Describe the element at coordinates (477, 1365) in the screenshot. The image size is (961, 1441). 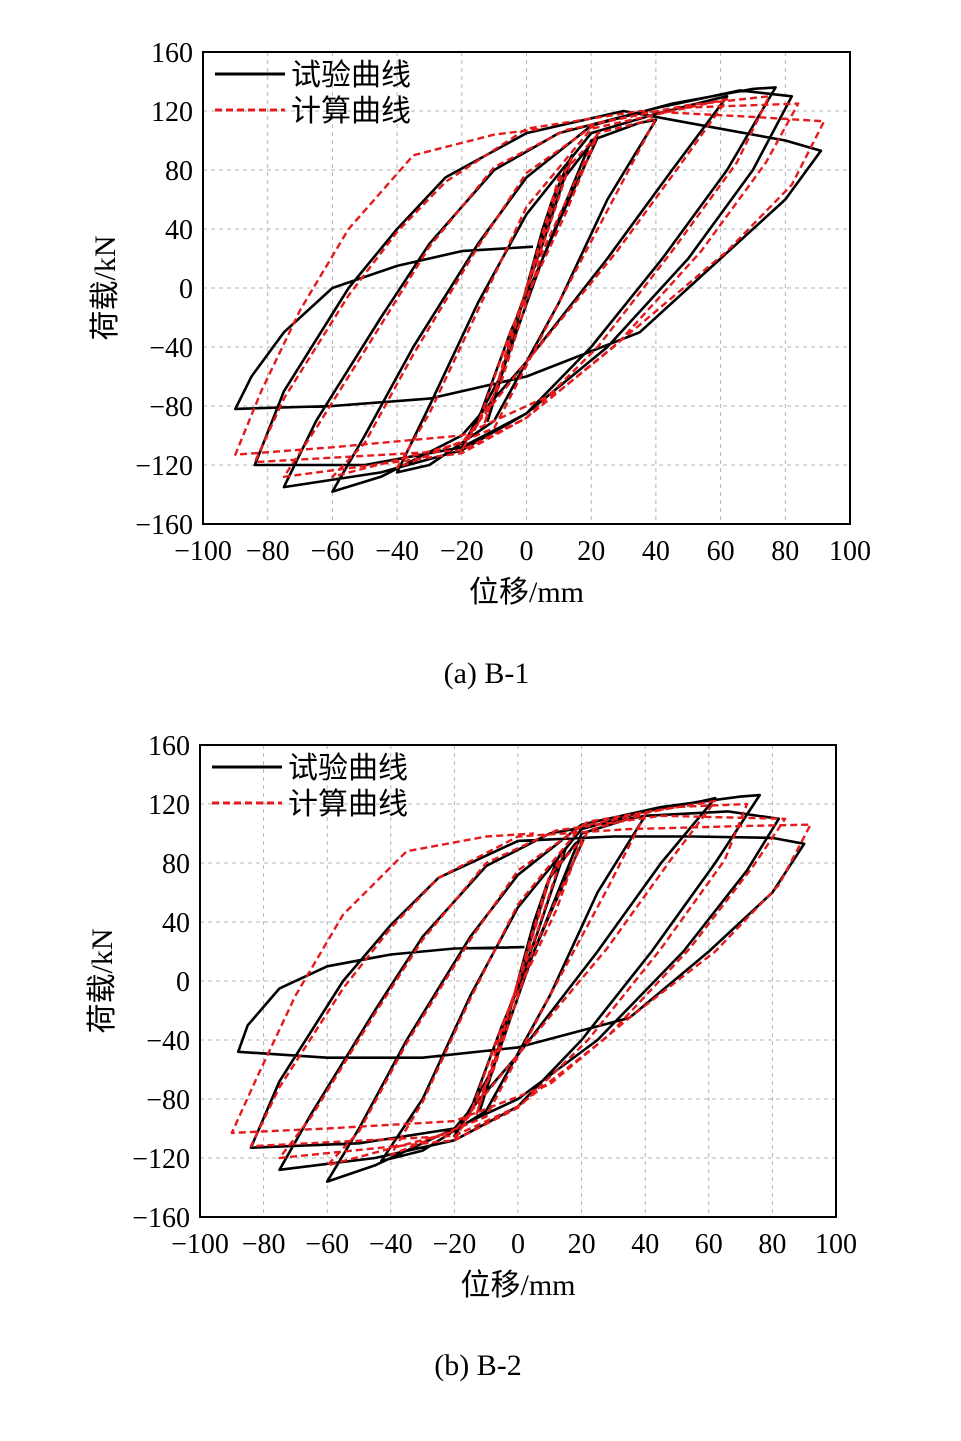
I see `panel-caption: (b) B-2` at that location.